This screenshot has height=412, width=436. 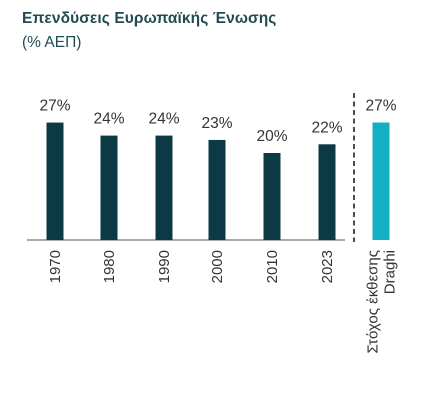 I want to click on x-tick-label: 1970, so click(x=55, y=266).